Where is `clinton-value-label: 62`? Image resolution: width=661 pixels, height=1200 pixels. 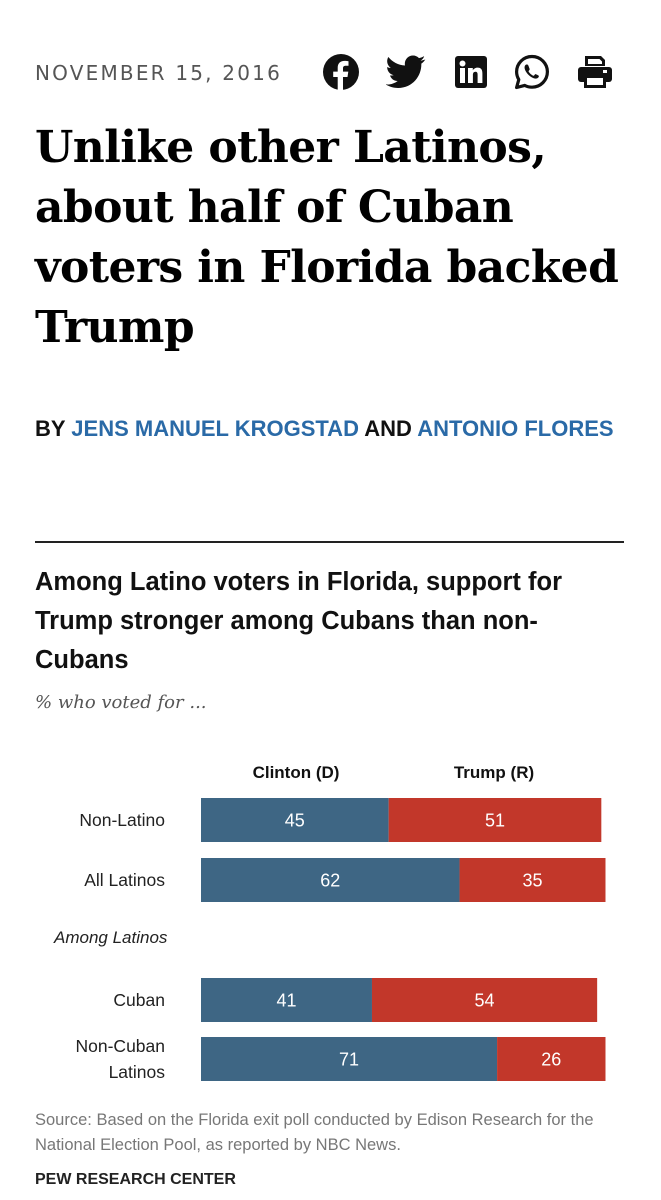 clinton-value-label: 62 is located at coordinates (330, 881).